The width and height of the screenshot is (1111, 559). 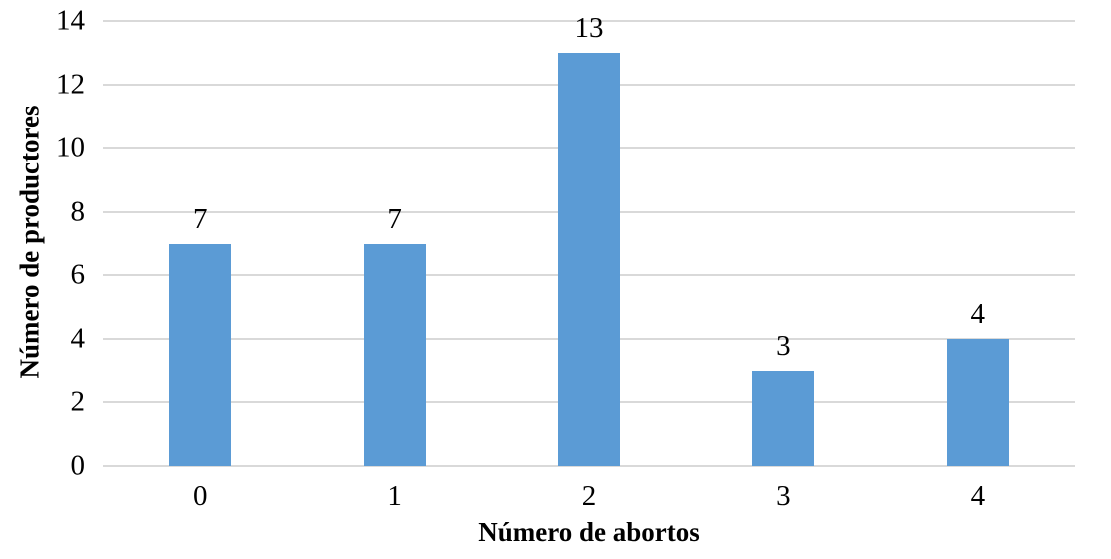 I want to click on y-tick-label-6: 6, so click(x=78, y=274).